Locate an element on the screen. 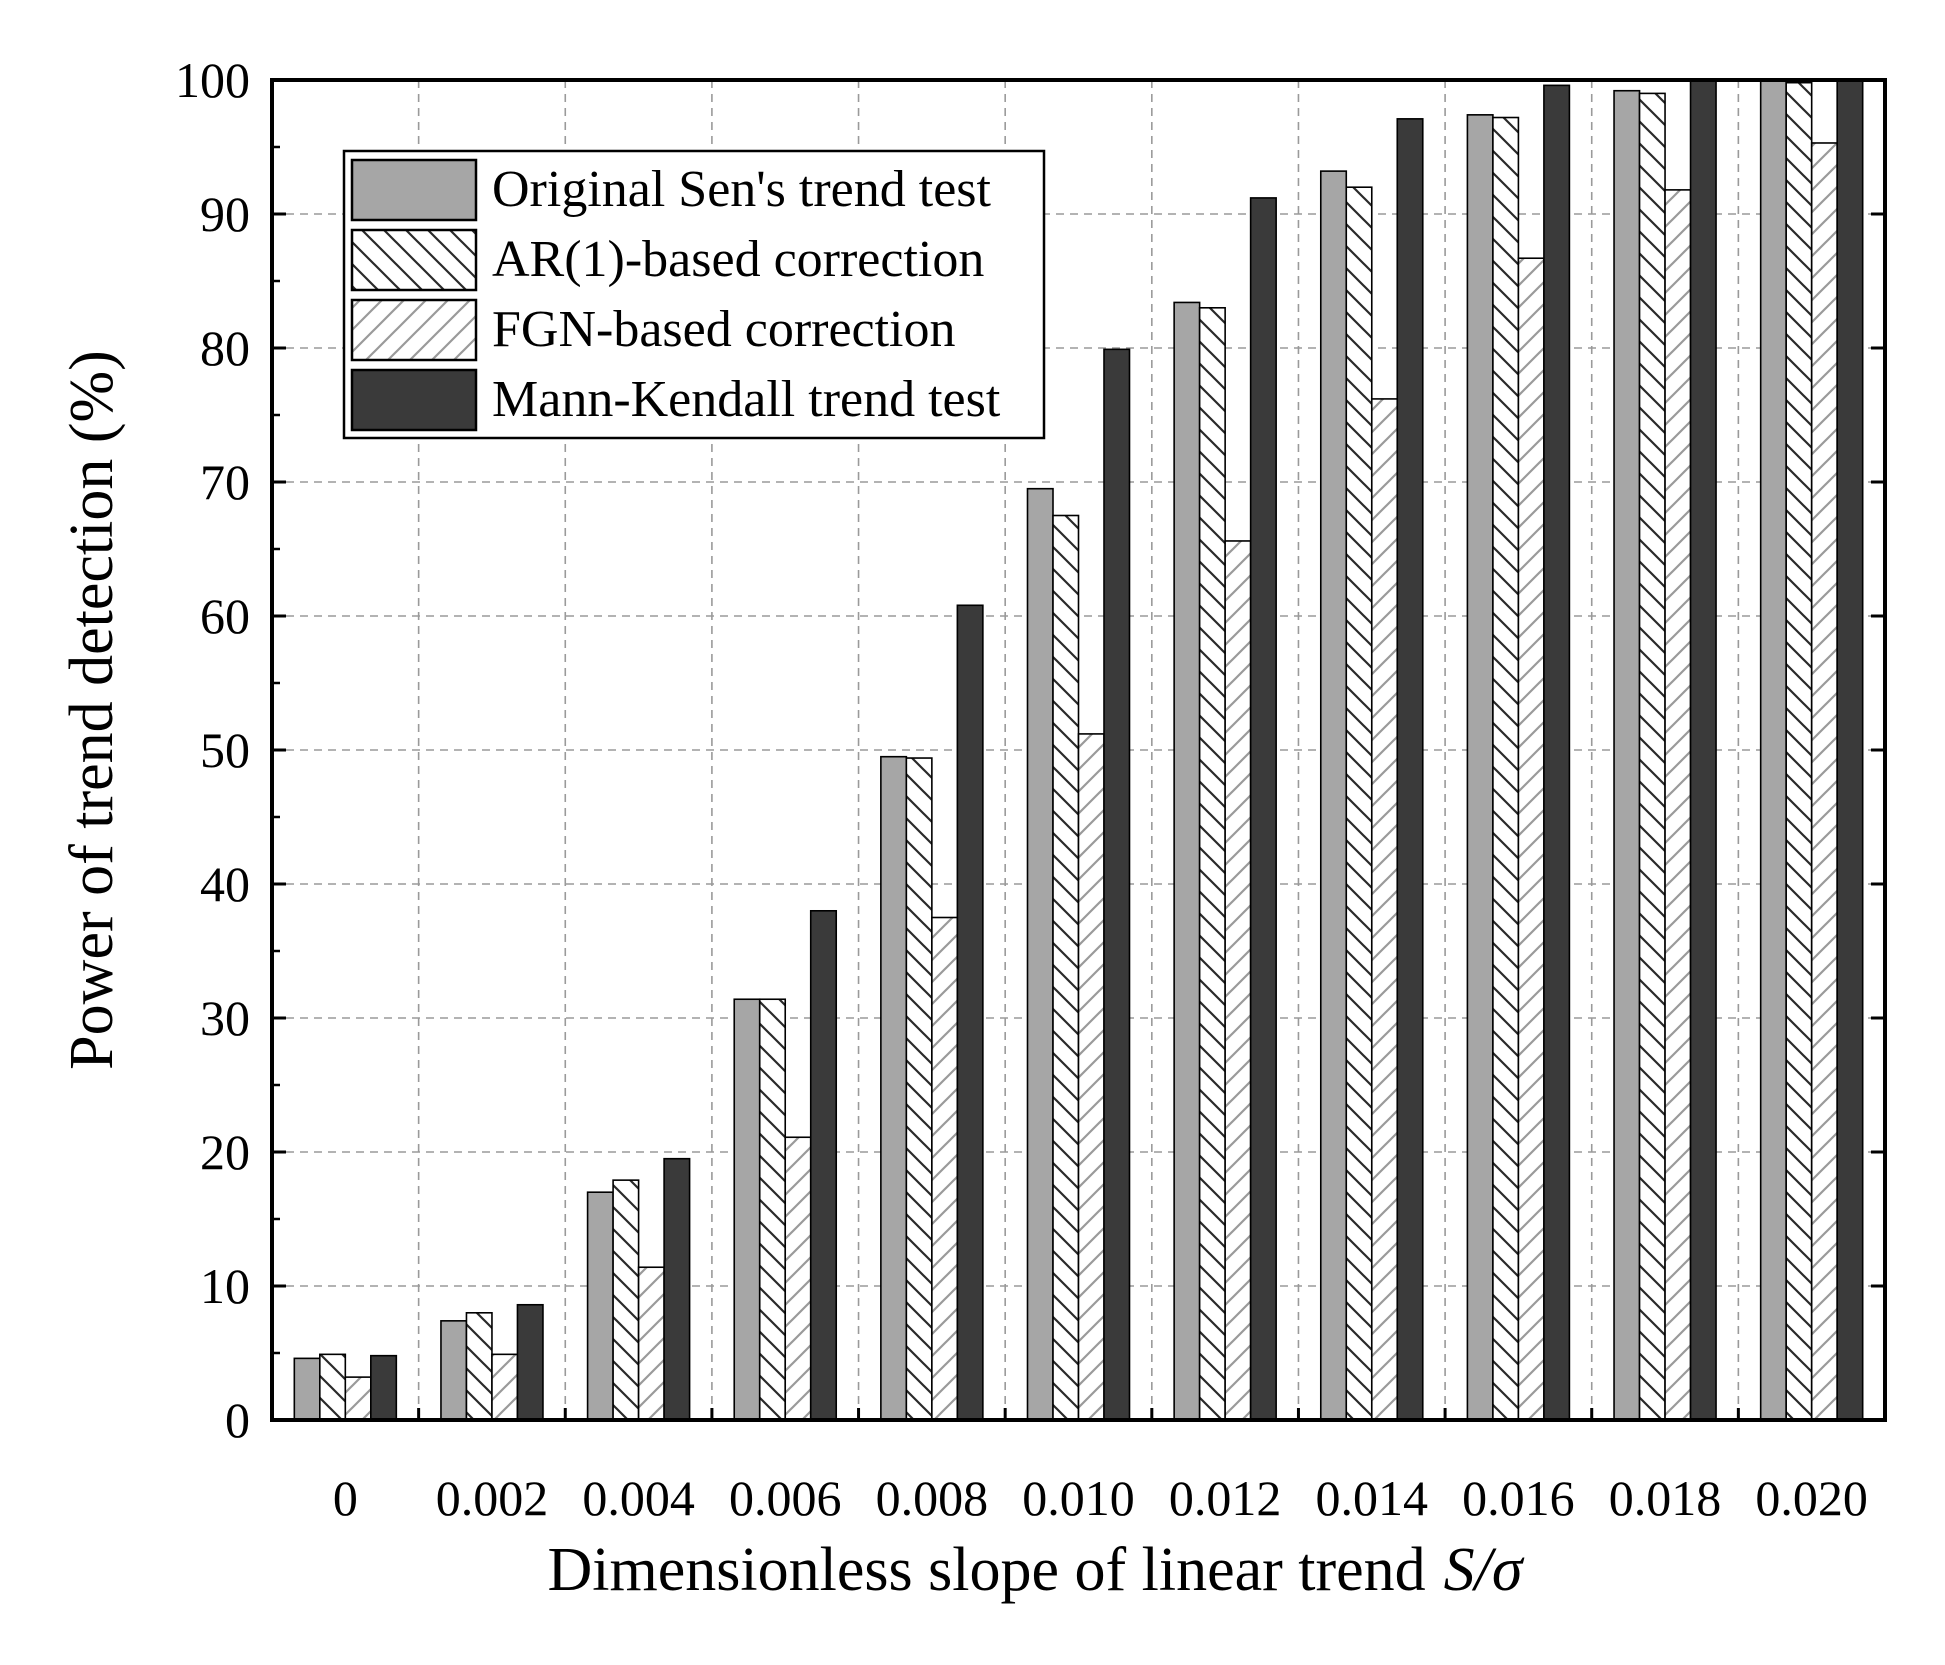 The height and width of the screenshot is (1665, 1945). bar-back-diagonal-hatch-0.016 is located at coordinates (1506, 768).